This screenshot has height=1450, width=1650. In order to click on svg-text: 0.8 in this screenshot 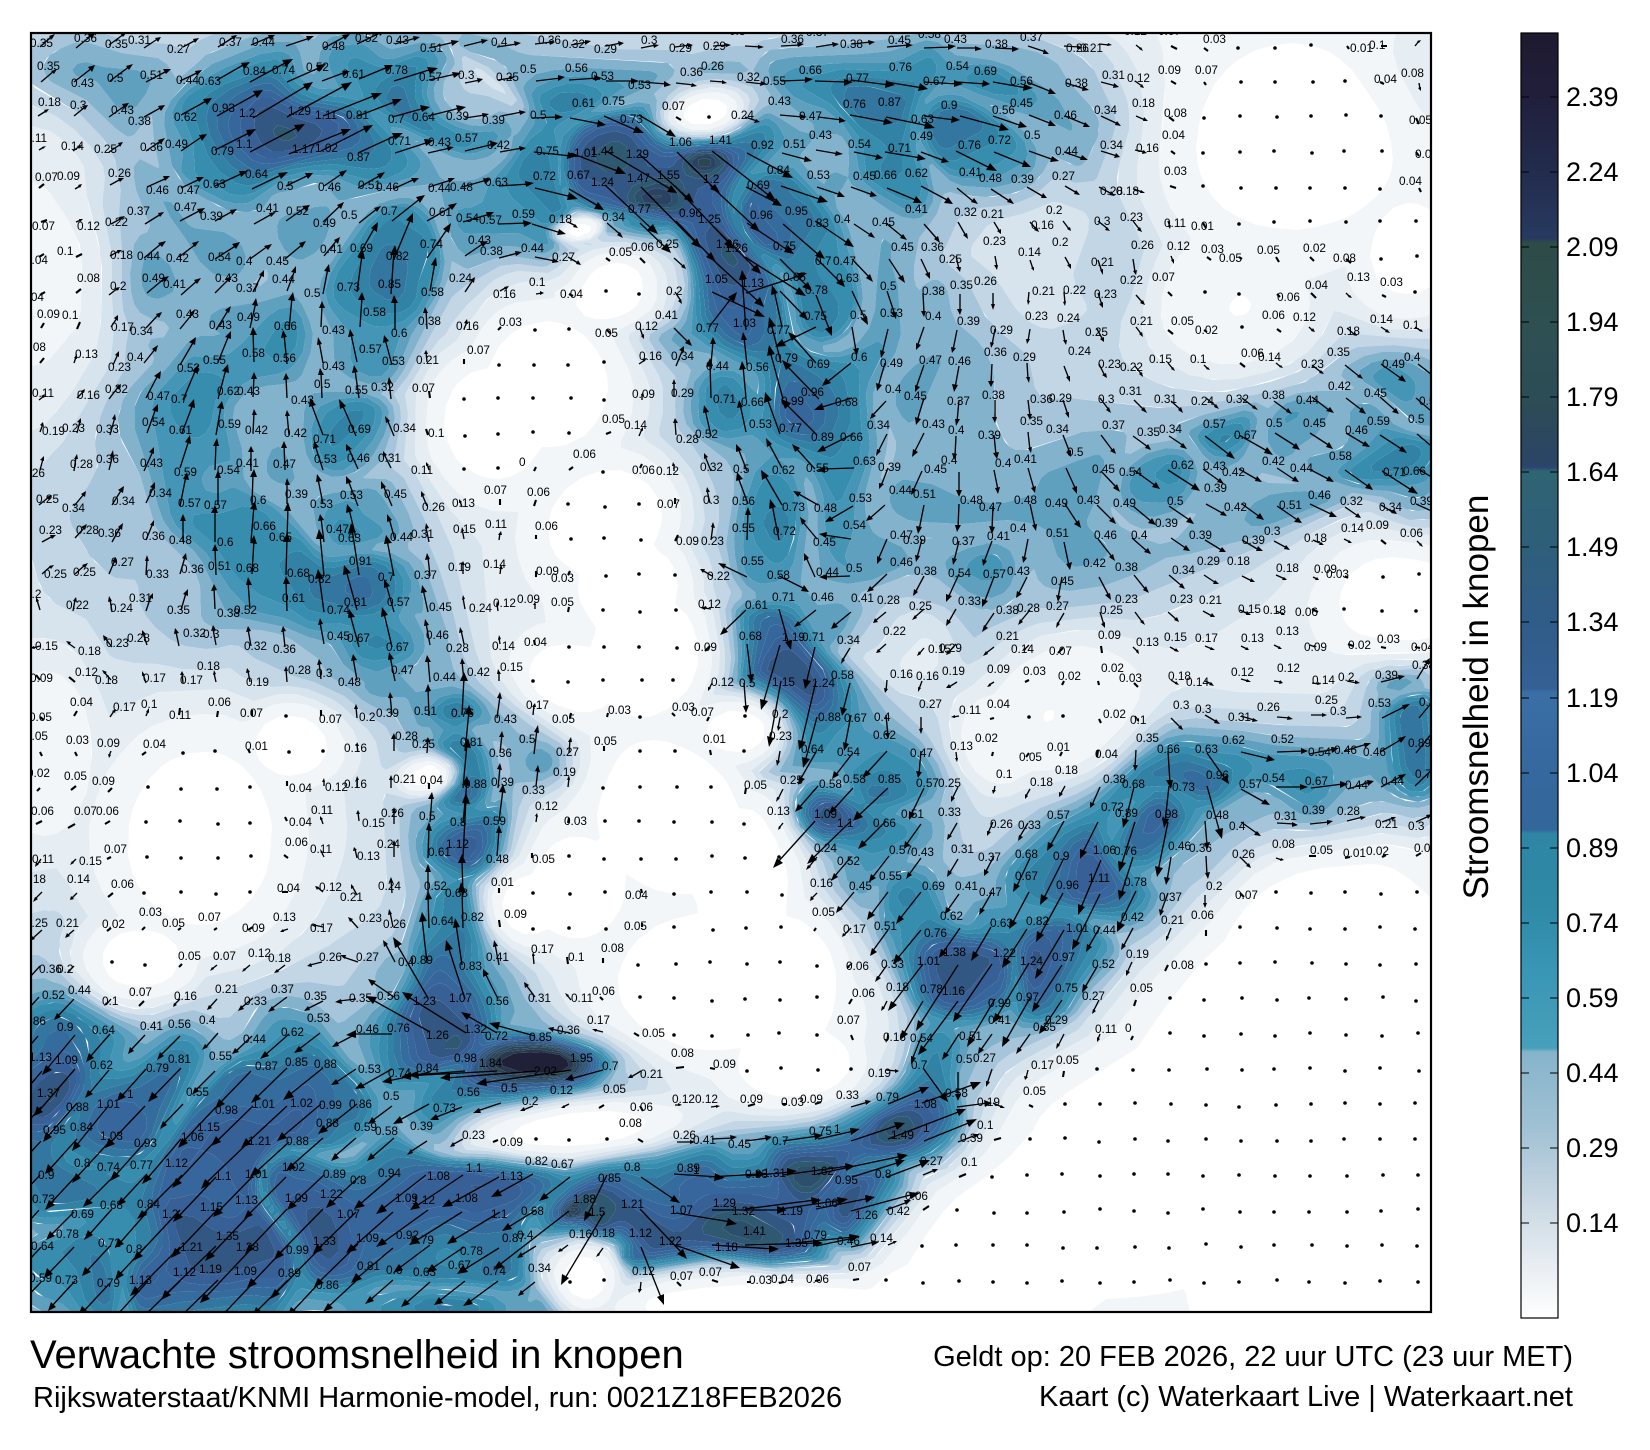, I will do `click(883, 1174)`.